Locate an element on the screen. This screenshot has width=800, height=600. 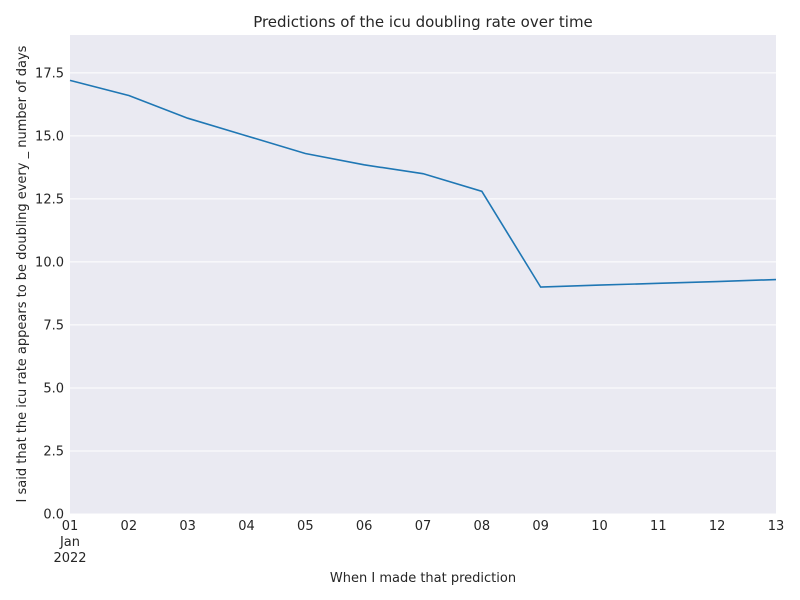
y-tick-label: 12.5 is located at coordinates (49, 199).